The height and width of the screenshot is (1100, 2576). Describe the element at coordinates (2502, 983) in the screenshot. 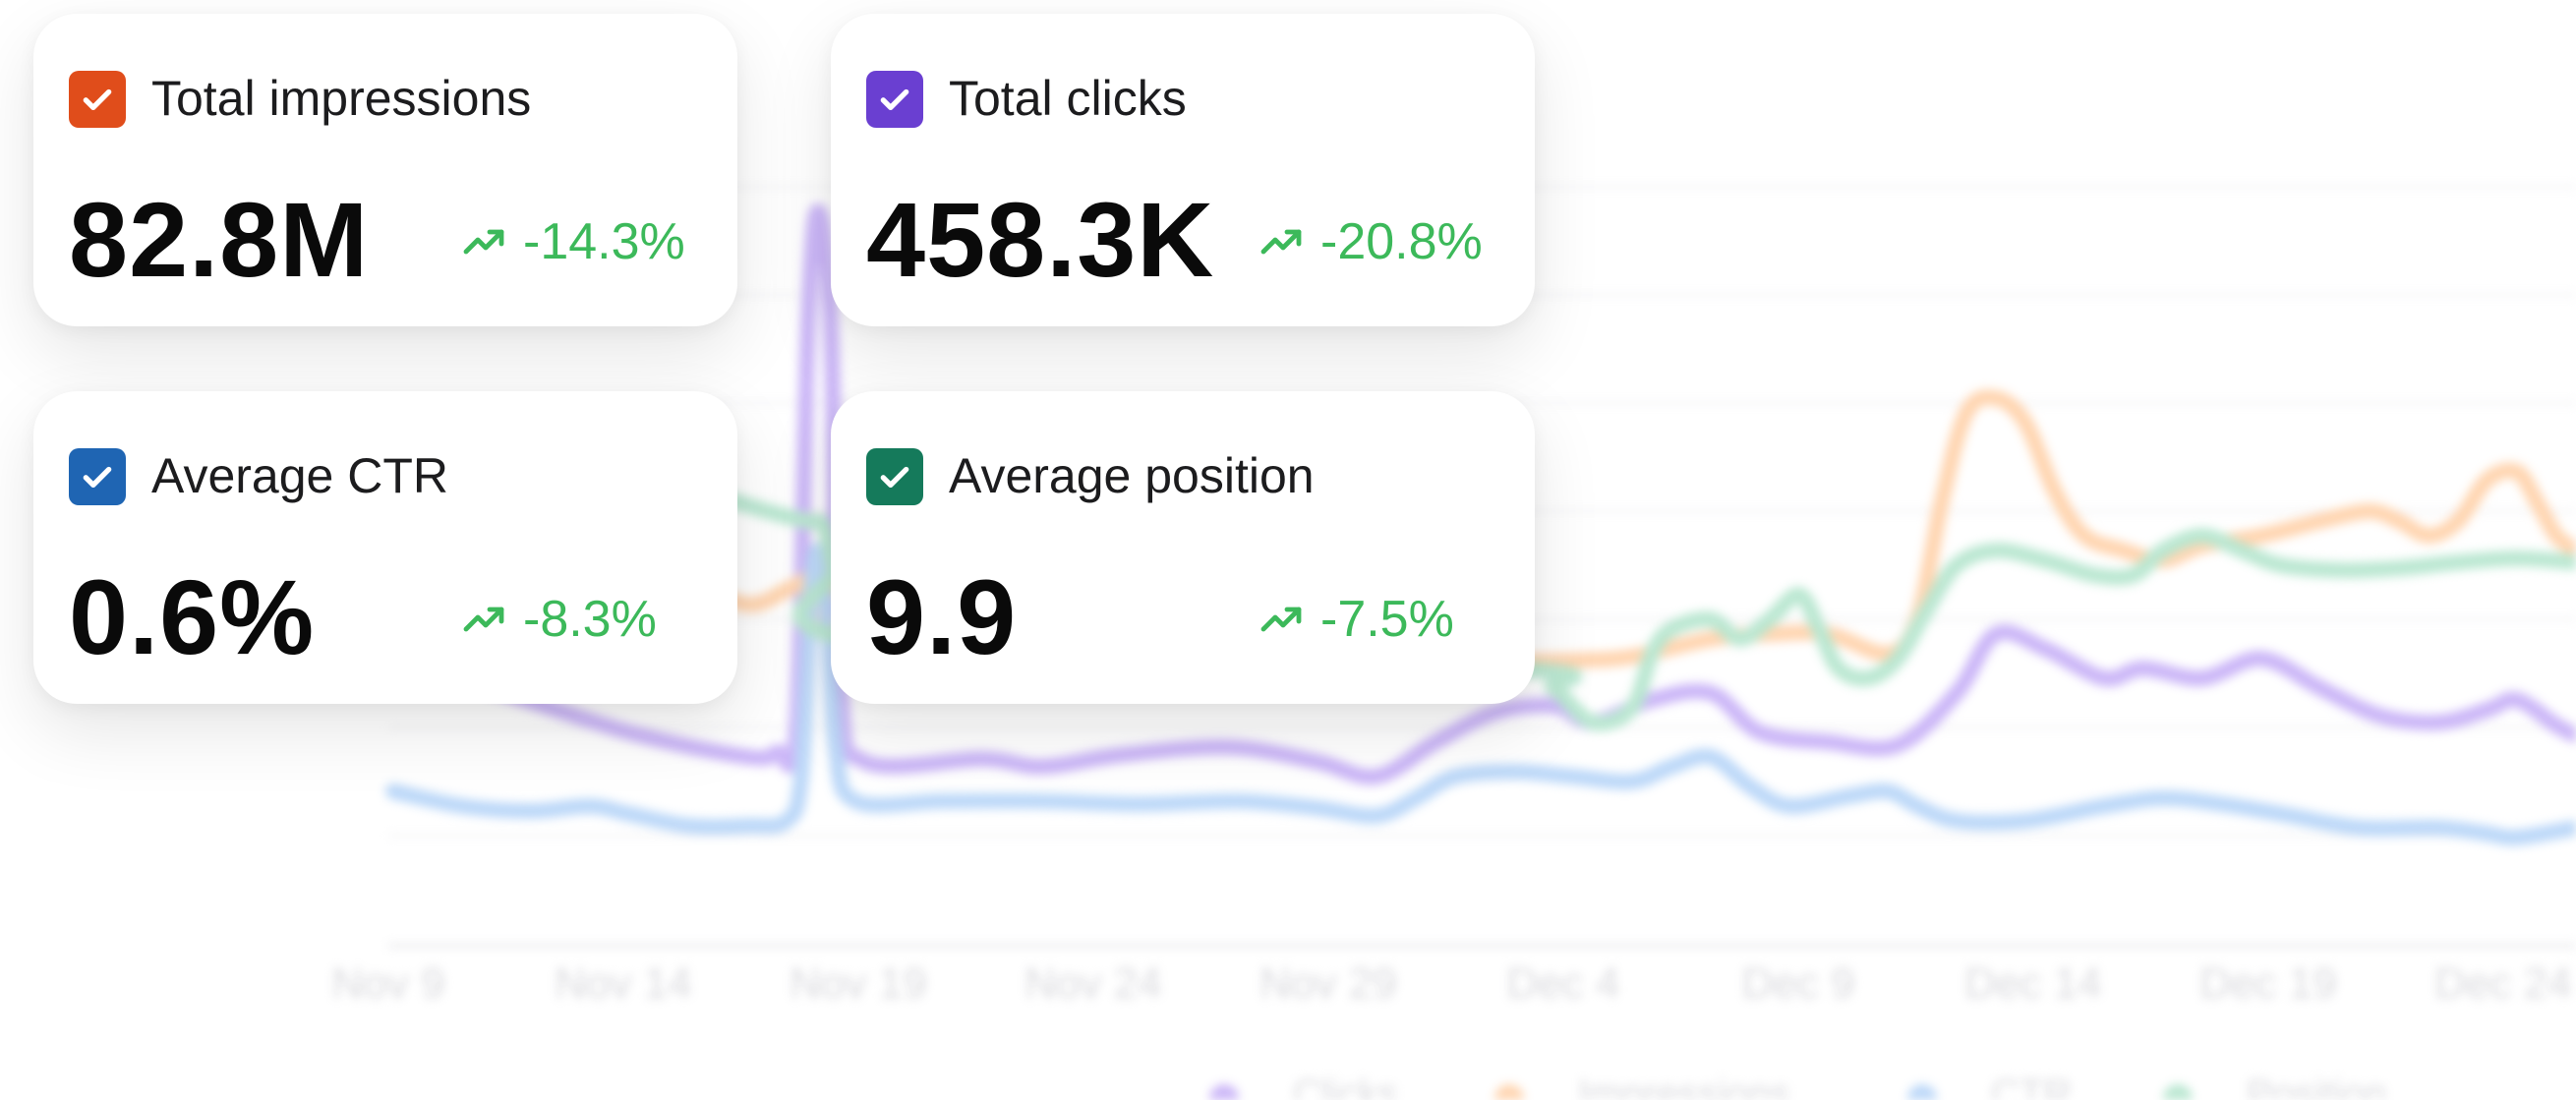

I see `x-tick-label: Dec 24` at that location.